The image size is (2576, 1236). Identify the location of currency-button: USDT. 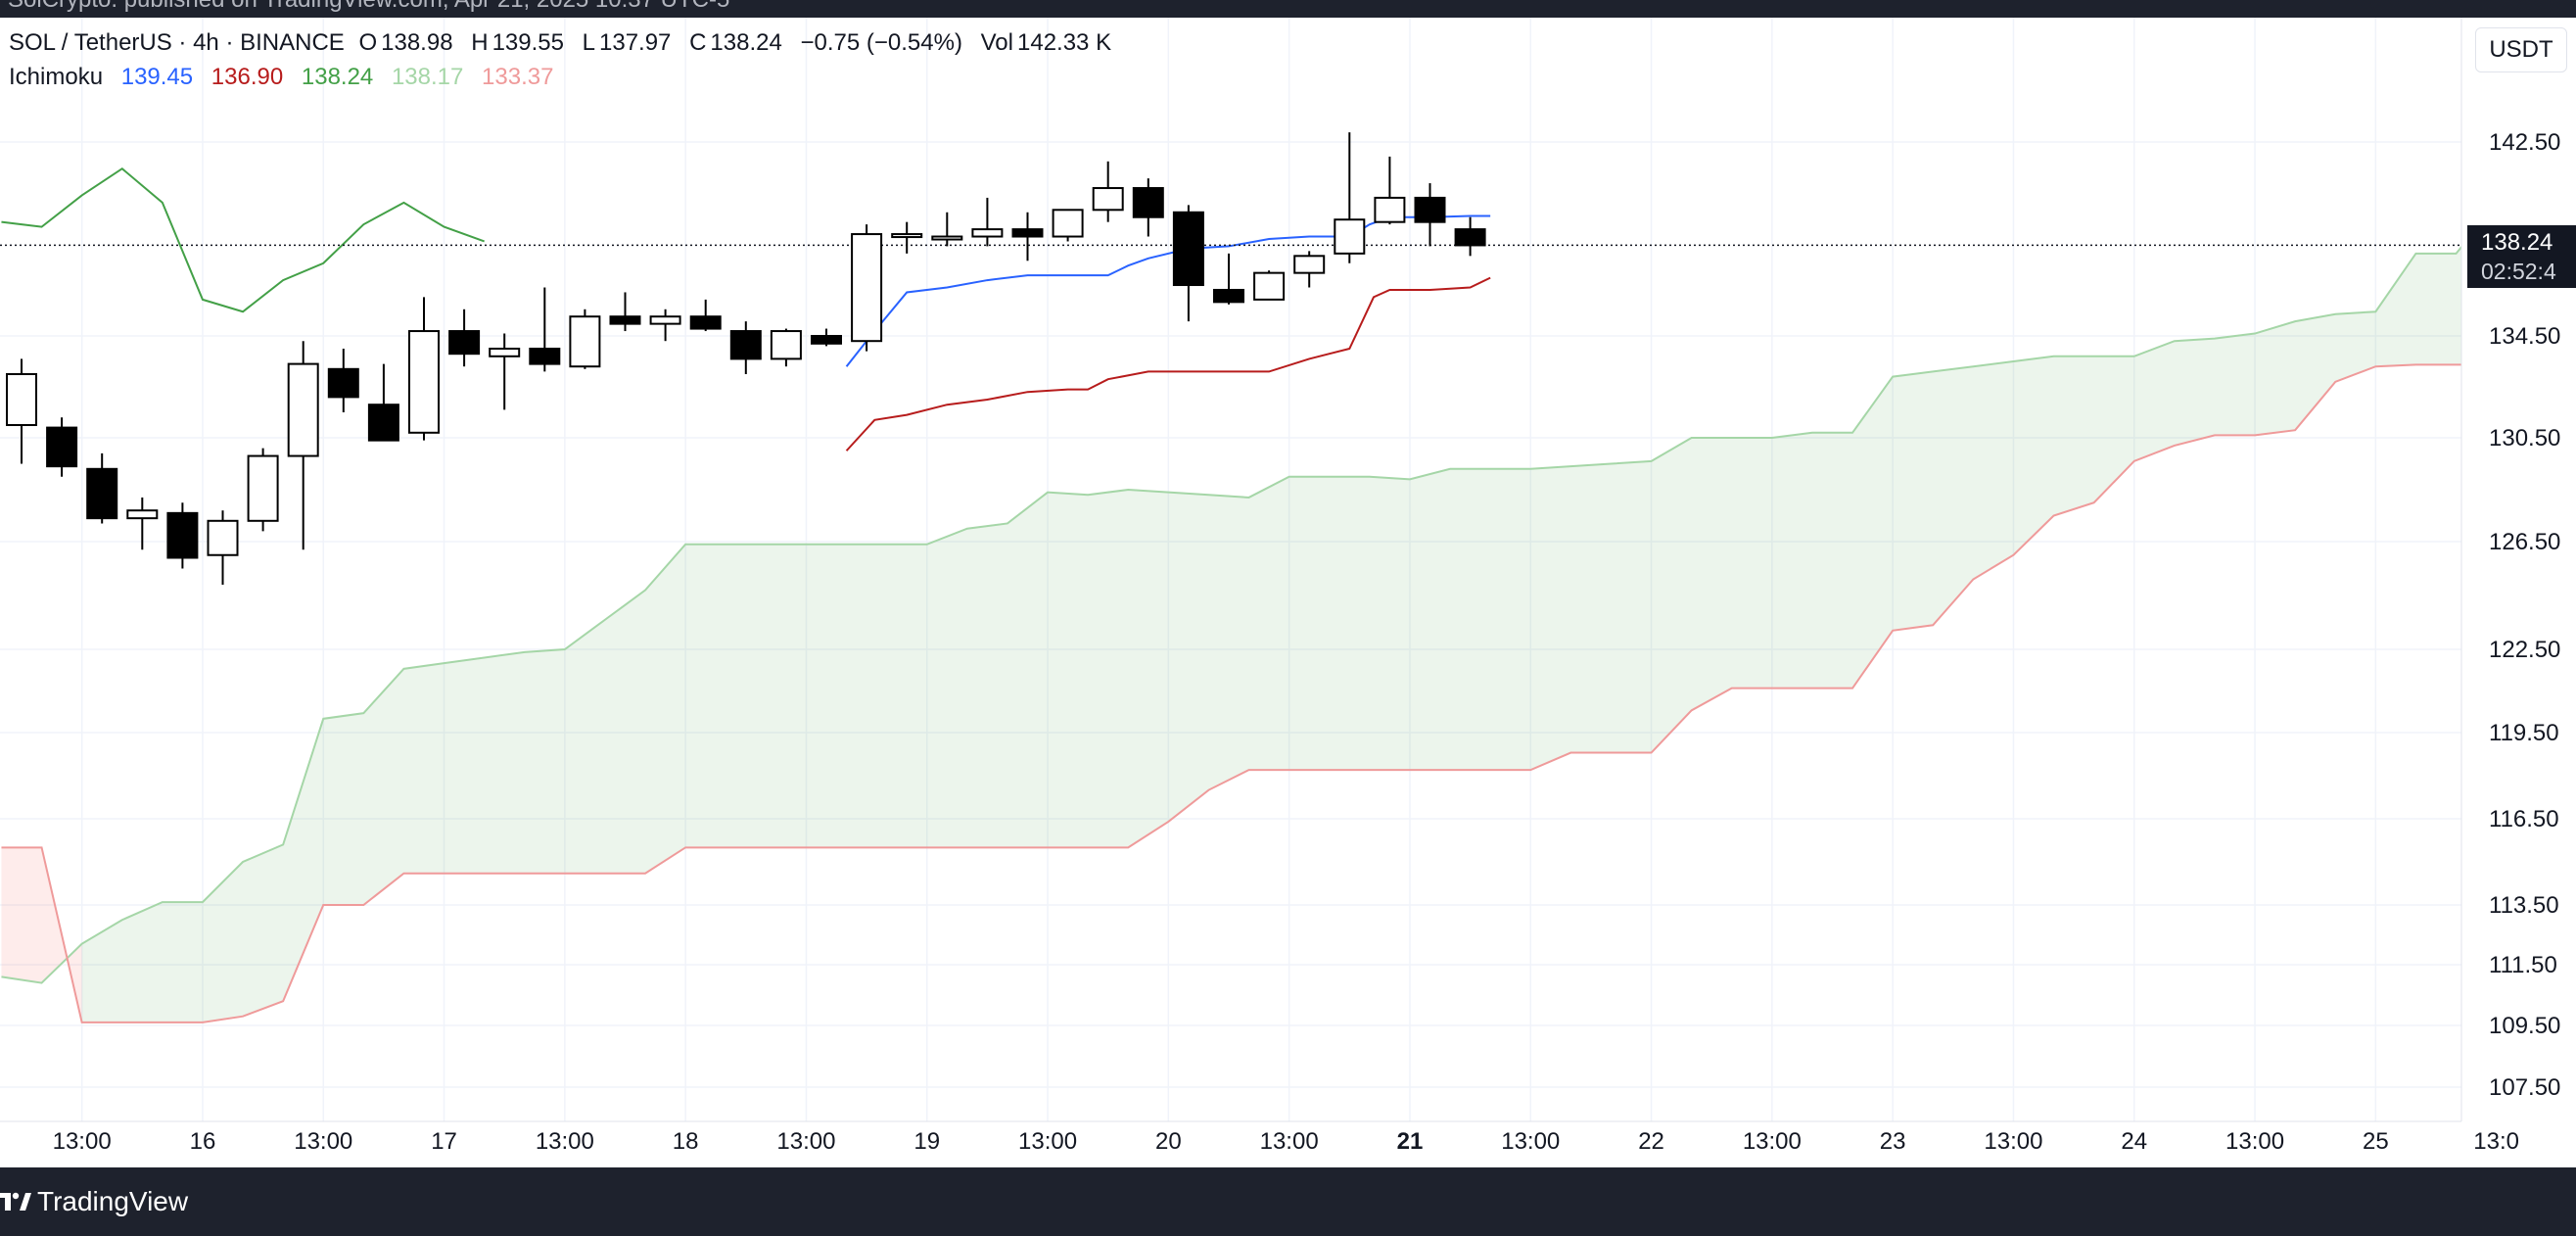
(2521, 49).